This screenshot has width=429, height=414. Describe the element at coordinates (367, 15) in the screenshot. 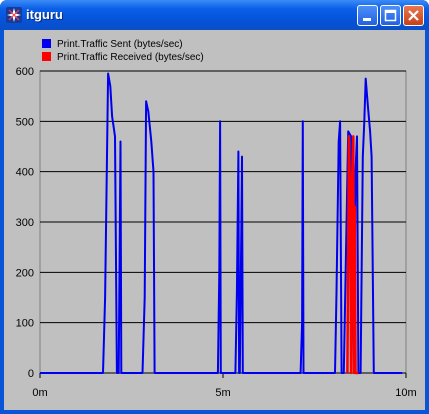

I see `minimize-button` at that location.